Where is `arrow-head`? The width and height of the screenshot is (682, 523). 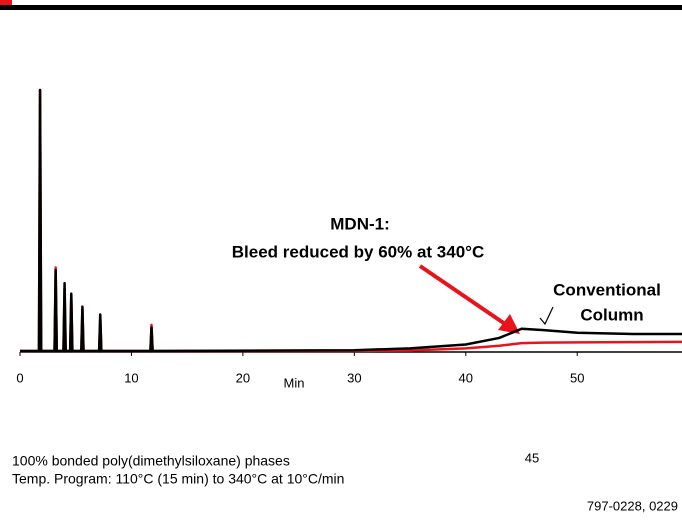 arrow-head is located at coordinates (509, 324).